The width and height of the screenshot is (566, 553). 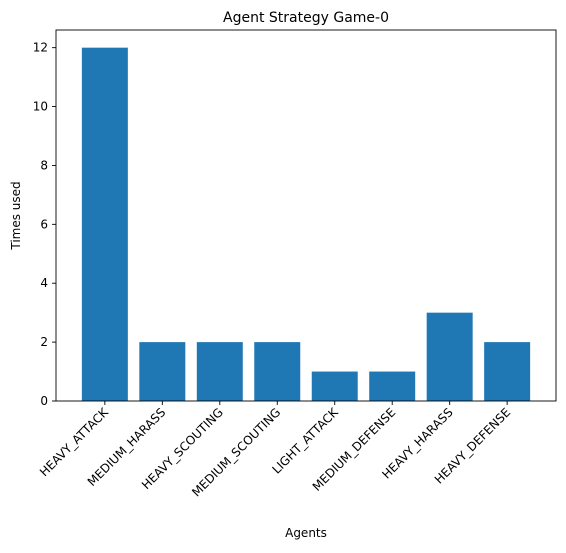 I want to click on y-tick-label: 8, so click(x=44, y=165).